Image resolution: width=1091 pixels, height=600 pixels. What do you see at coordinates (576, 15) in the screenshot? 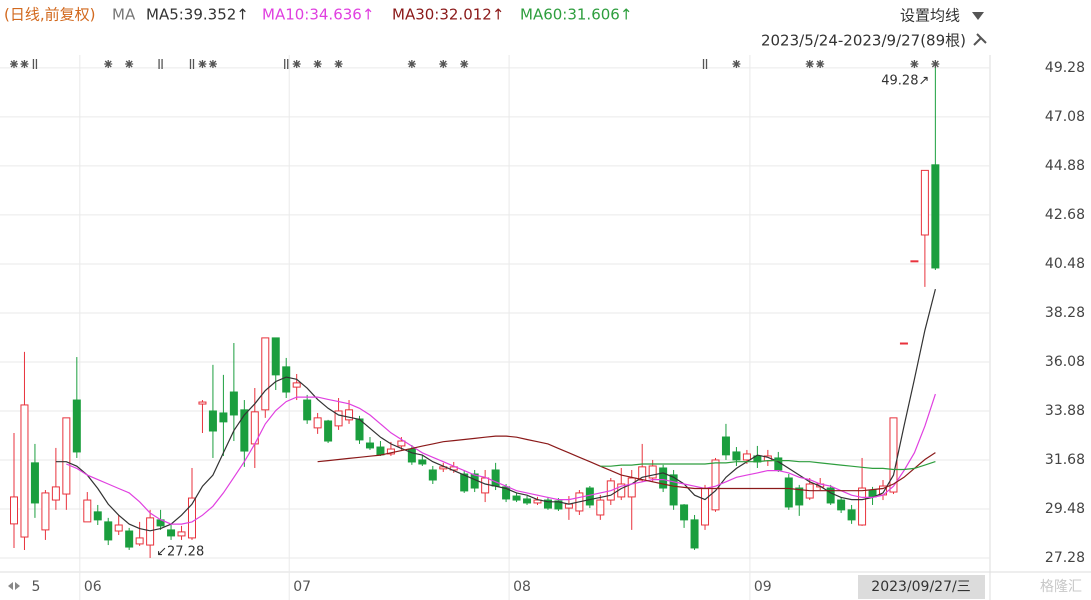
I see `legend-entry: MA60:31.606↑` at bounding box center [576, 15].